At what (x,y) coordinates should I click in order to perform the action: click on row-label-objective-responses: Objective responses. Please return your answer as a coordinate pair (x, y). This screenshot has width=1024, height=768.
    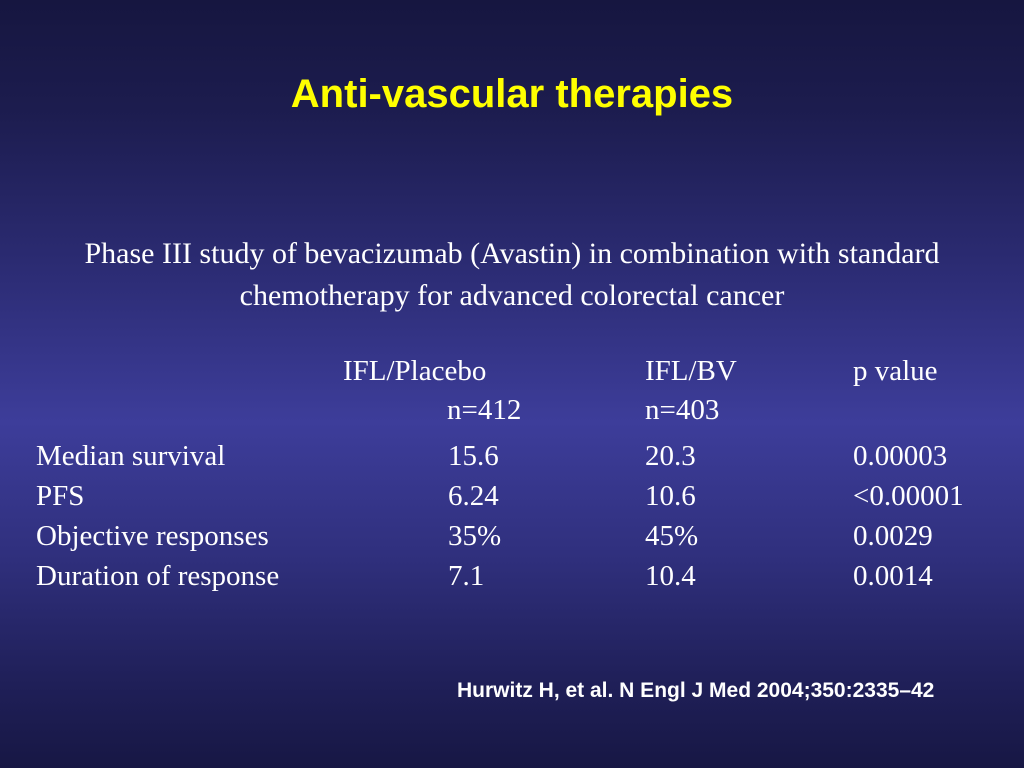
    Looking at the image, I should click on (152, 536).